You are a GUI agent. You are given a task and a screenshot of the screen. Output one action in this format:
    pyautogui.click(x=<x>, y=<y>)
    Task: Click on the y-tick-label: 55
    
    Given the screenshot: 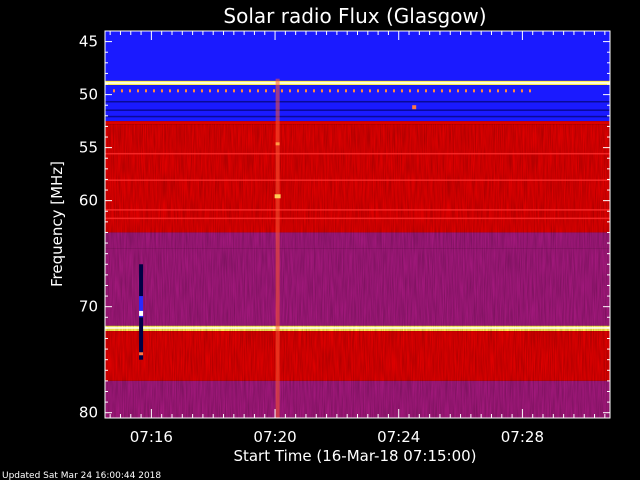 What is the action you would take?
    pyautogui.click(x=88, y=148)
    